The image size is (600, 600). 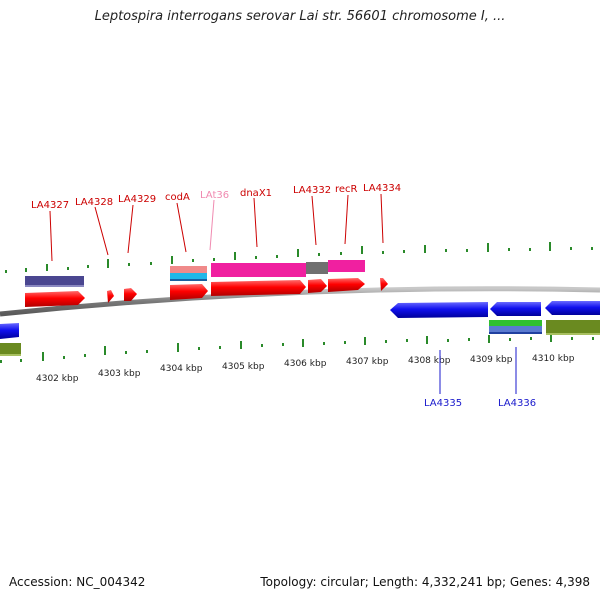 I want to click on gene-label-LA4329: LA4329, so click(x=137, y=199).